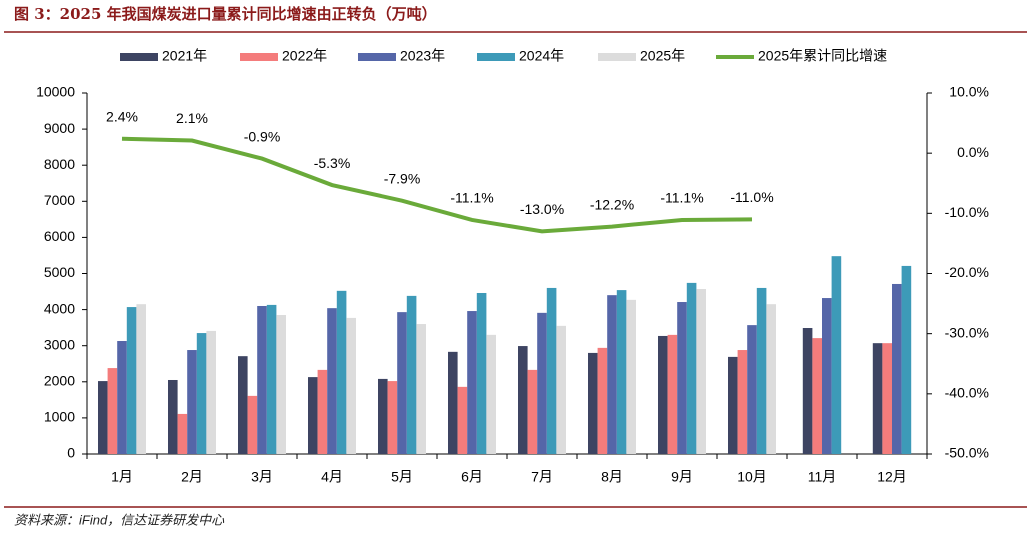 Image resolution: width=1031 pixels, height=538 pixels. Describe the element at coordinates (751, 197) in the screenshot. I see `data-label: -11.0%` at that location.